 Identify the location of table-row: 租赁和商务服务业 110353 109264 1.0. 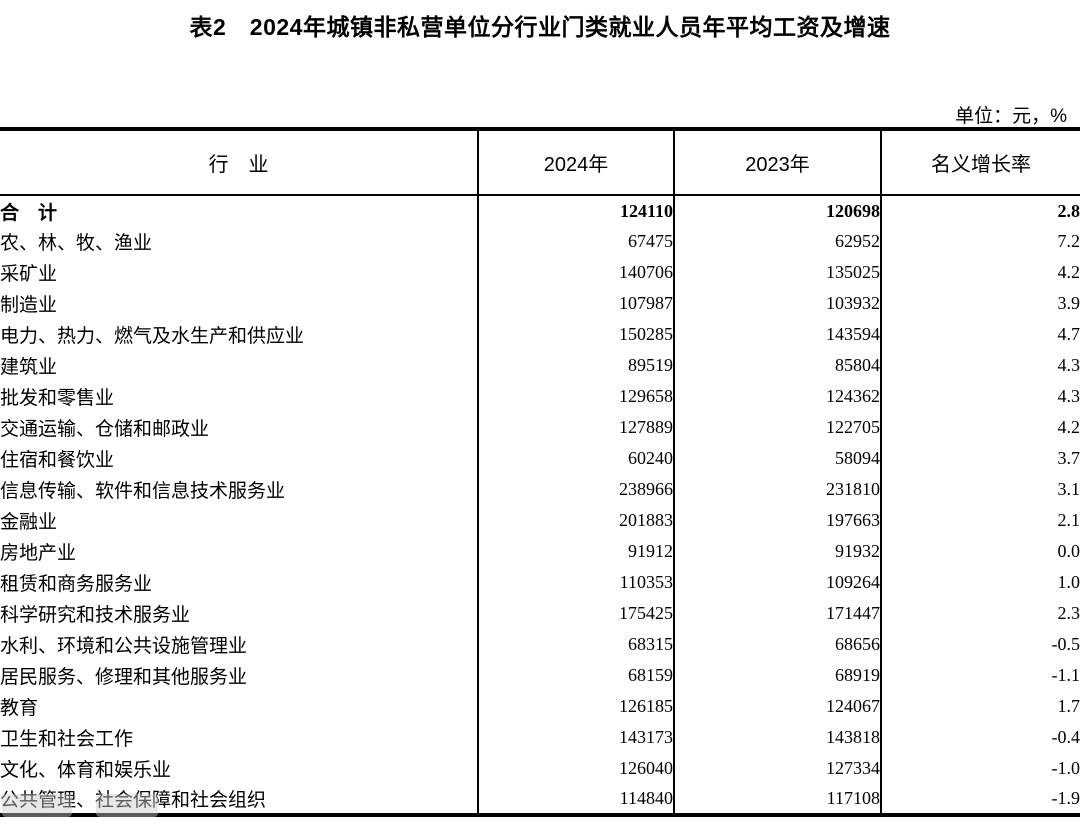
(540, 582).